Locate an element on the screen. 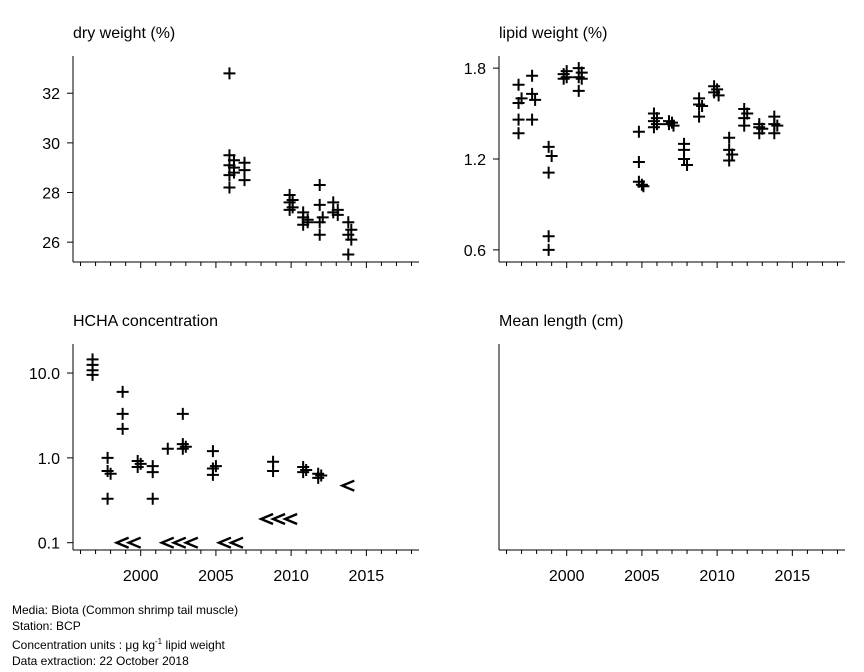 The width and height of the screenshot is (864, 672). panel-dry-weight-marks is located at coordinates (290, 164).